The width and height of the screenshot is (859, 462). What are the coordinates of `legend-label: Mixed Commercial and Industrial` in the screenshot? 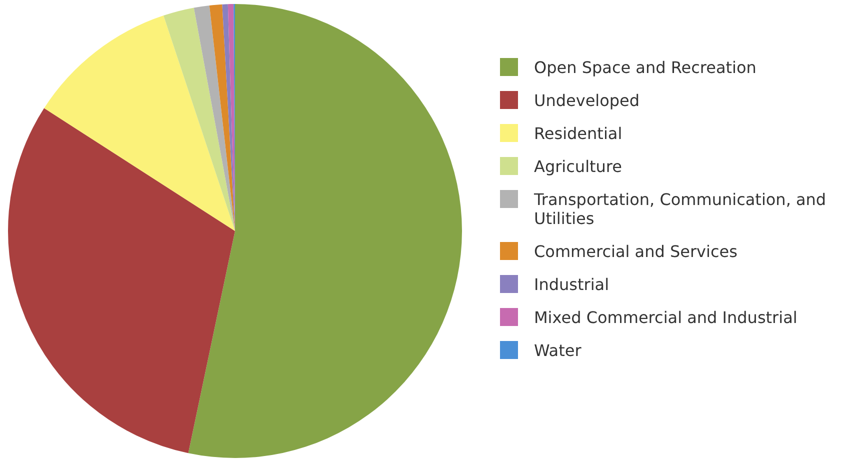 It's located at (666, 317).